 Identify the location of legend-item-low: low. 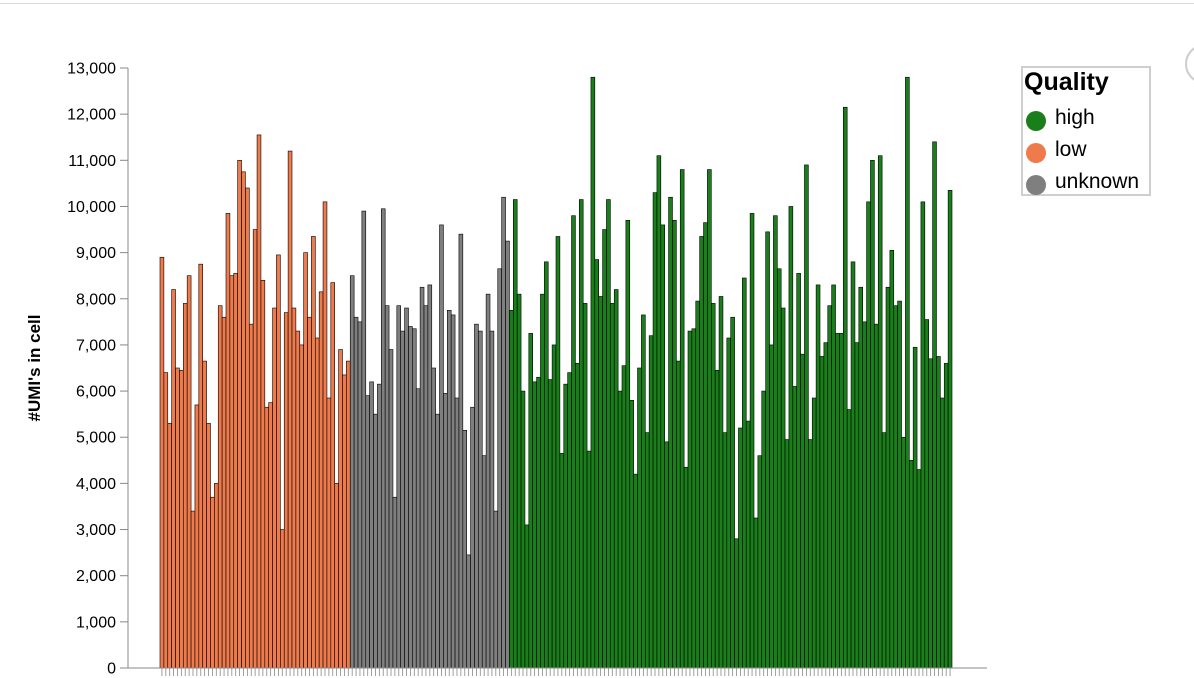
(1087, 151).